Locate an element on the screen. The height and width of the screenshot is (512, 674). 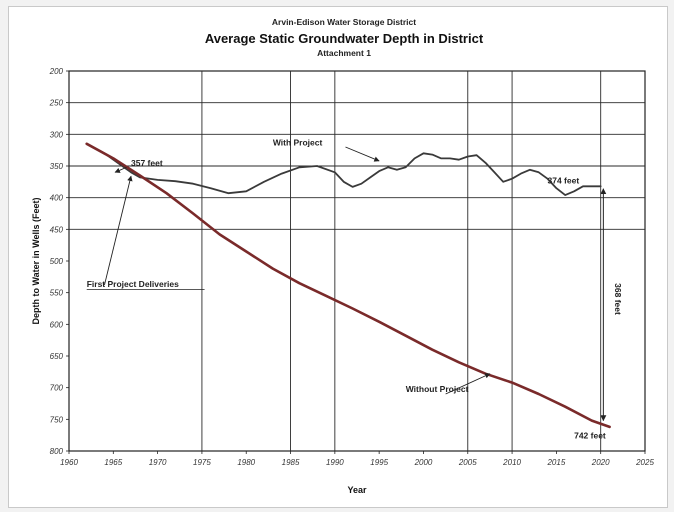
y-tick-label: 450 is located at coordinates (57, 229).